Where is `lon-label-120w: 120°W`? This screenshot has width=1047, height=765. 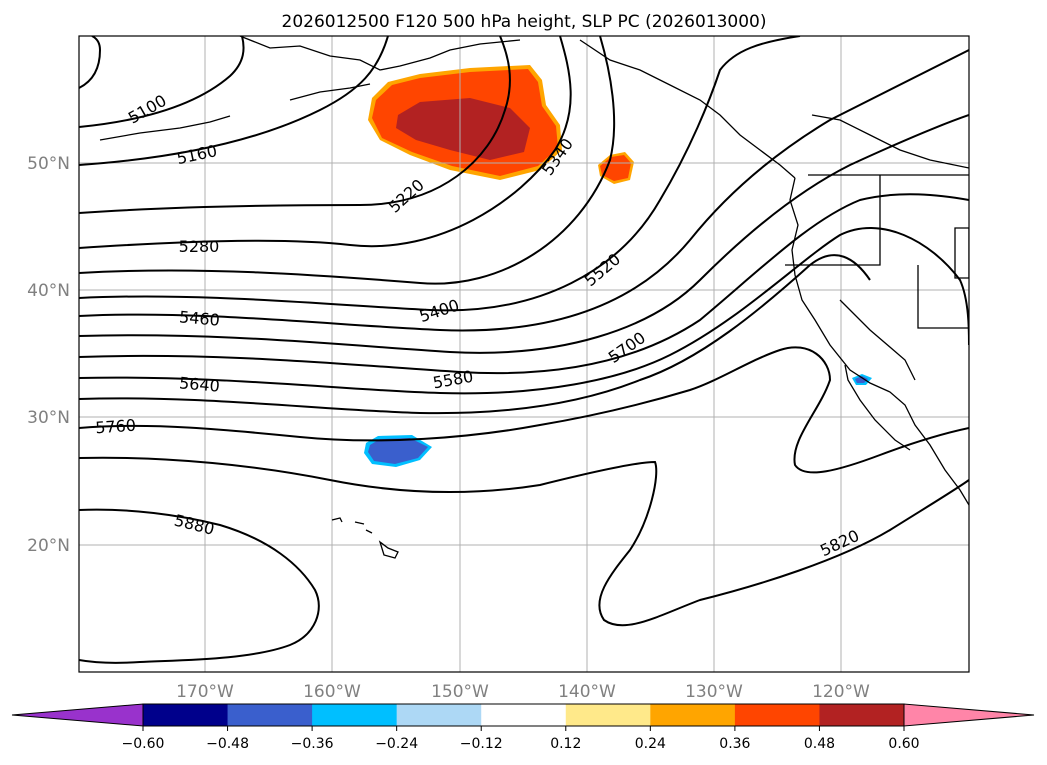 lon-label-120w: 120°W is located at coordinates (841, 692).